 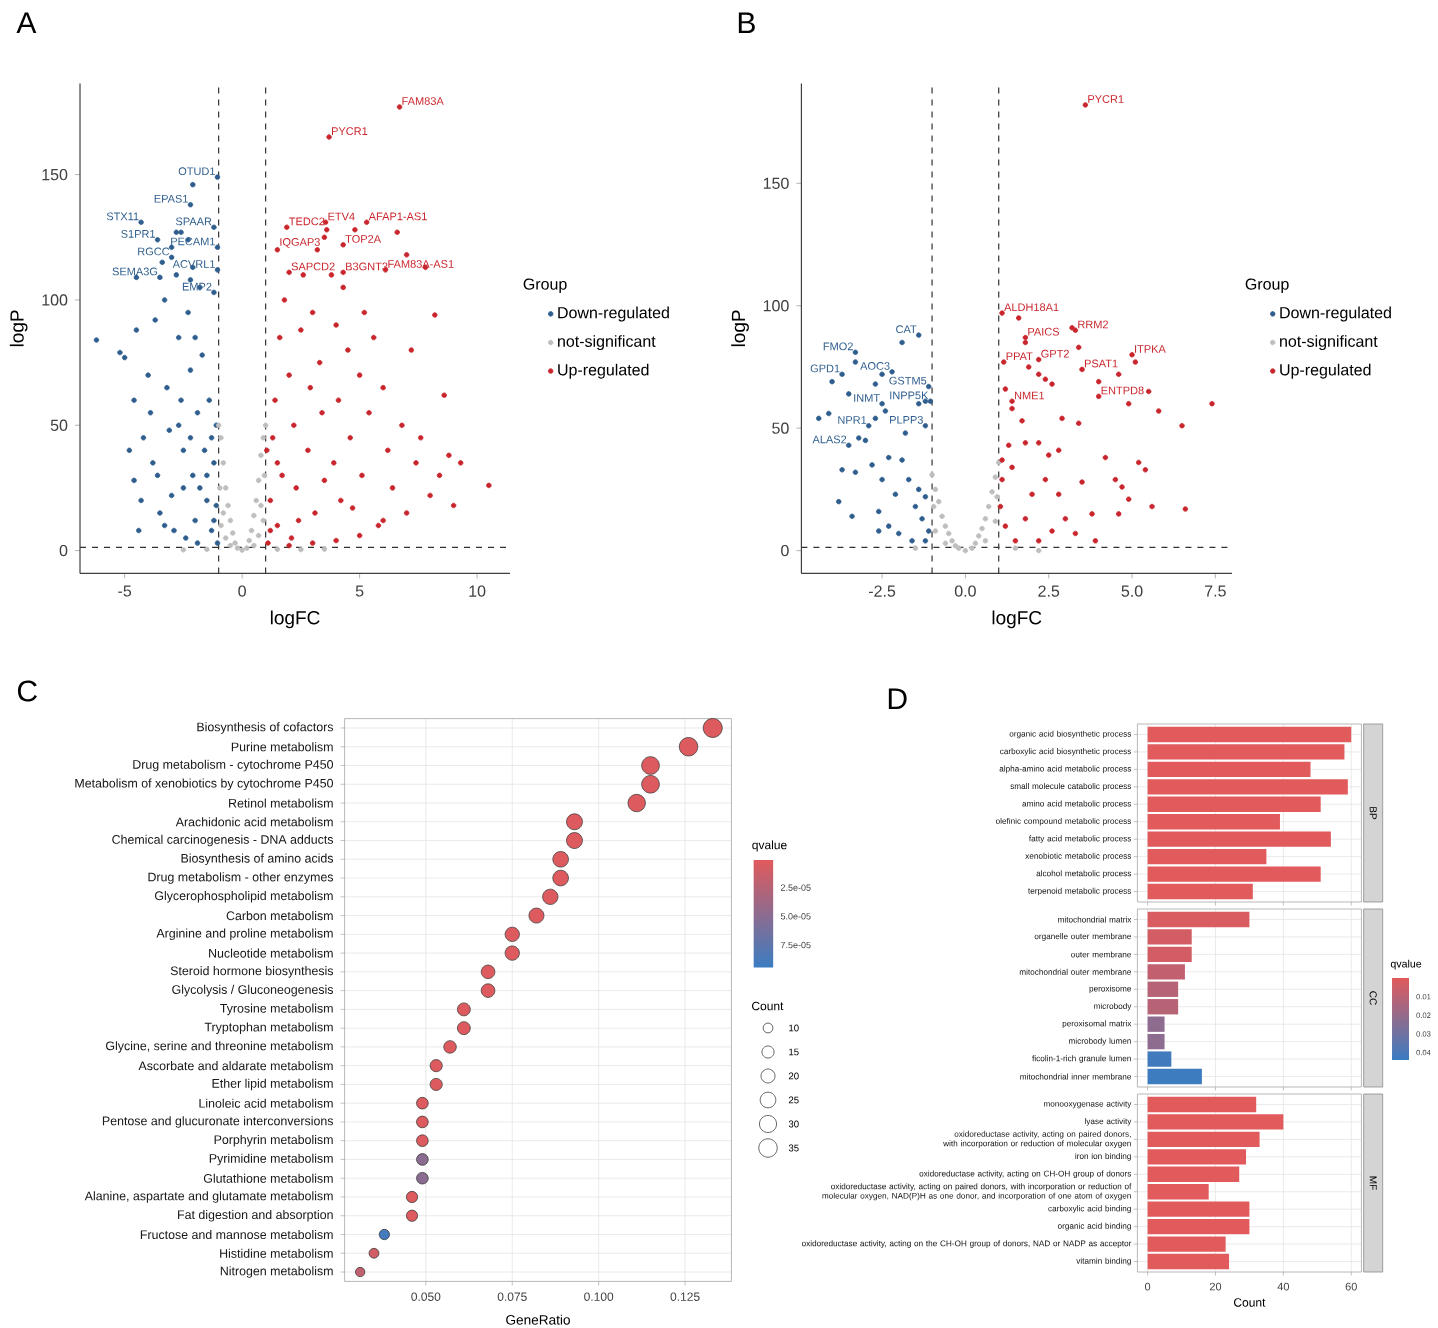 What do you see at coordinates (746, 23) in the screenshot?
I see `chart-title: B` at bounding box center [746, 23].